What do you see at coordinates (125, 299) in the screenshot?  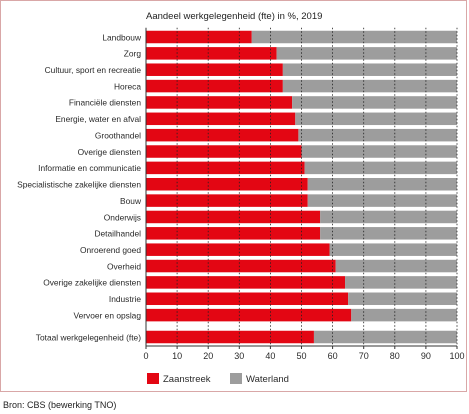 I see `category-label: Industrie` at bounding box center [125, 299].